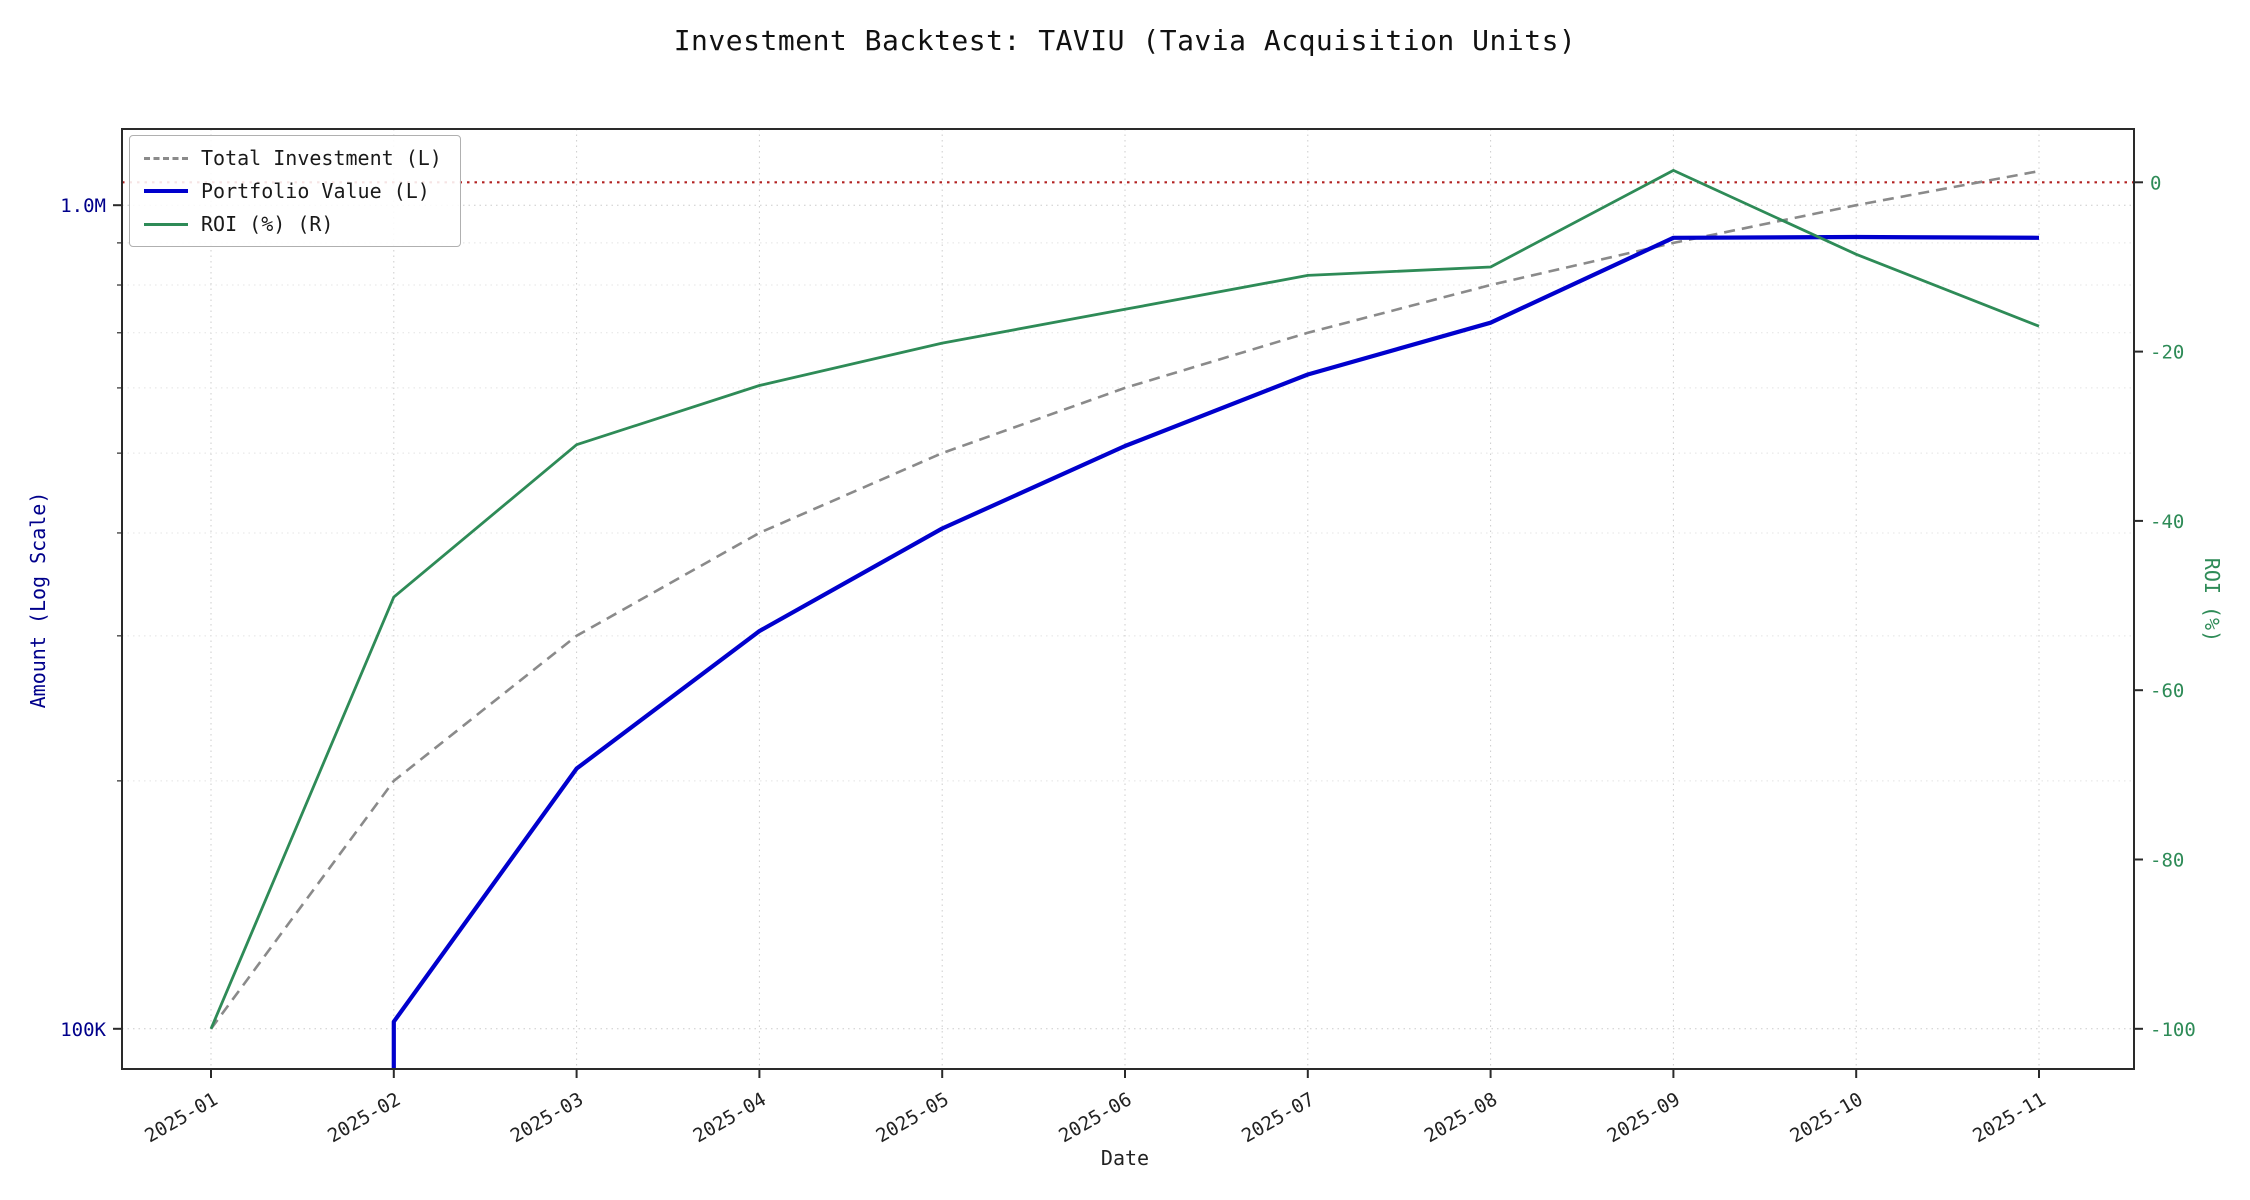 The height and width of the screenshot is (1200, 2250). What do you see at coordinates (1278, 1117) in the screenshot?
I see `x-tick-label: 2025-07` at bounding box center [1278, 1117].